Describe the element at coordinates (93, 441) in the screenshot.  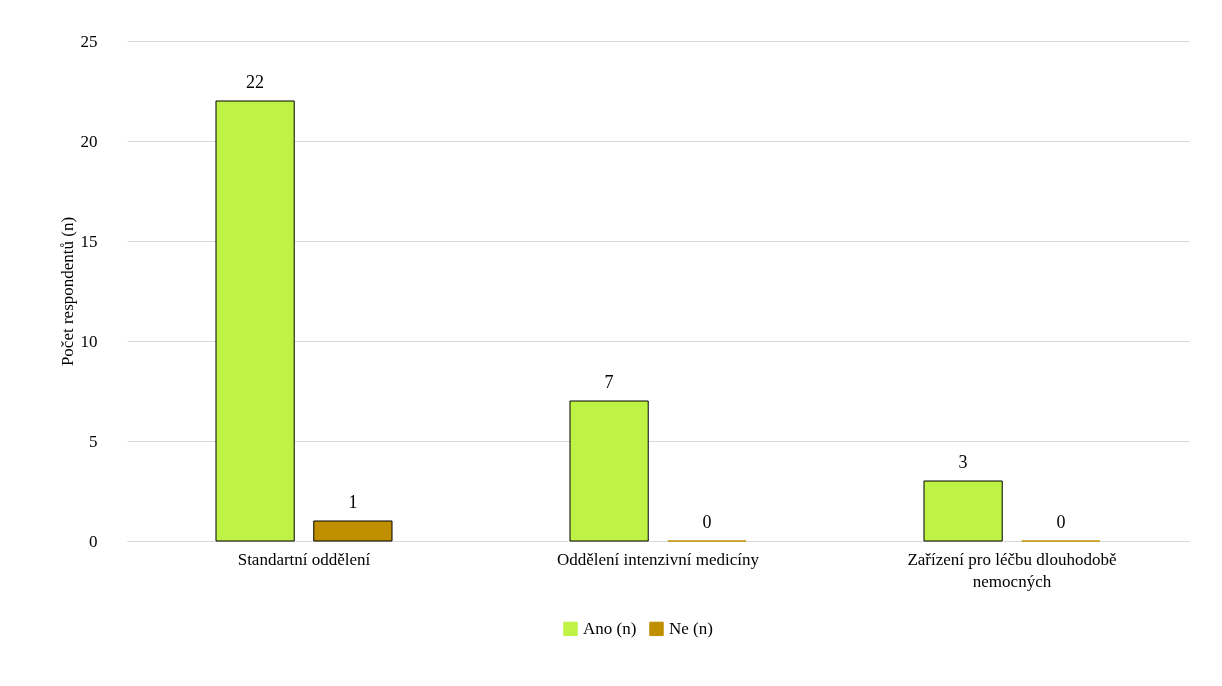
I see `y-tick-label: 5` at that location.